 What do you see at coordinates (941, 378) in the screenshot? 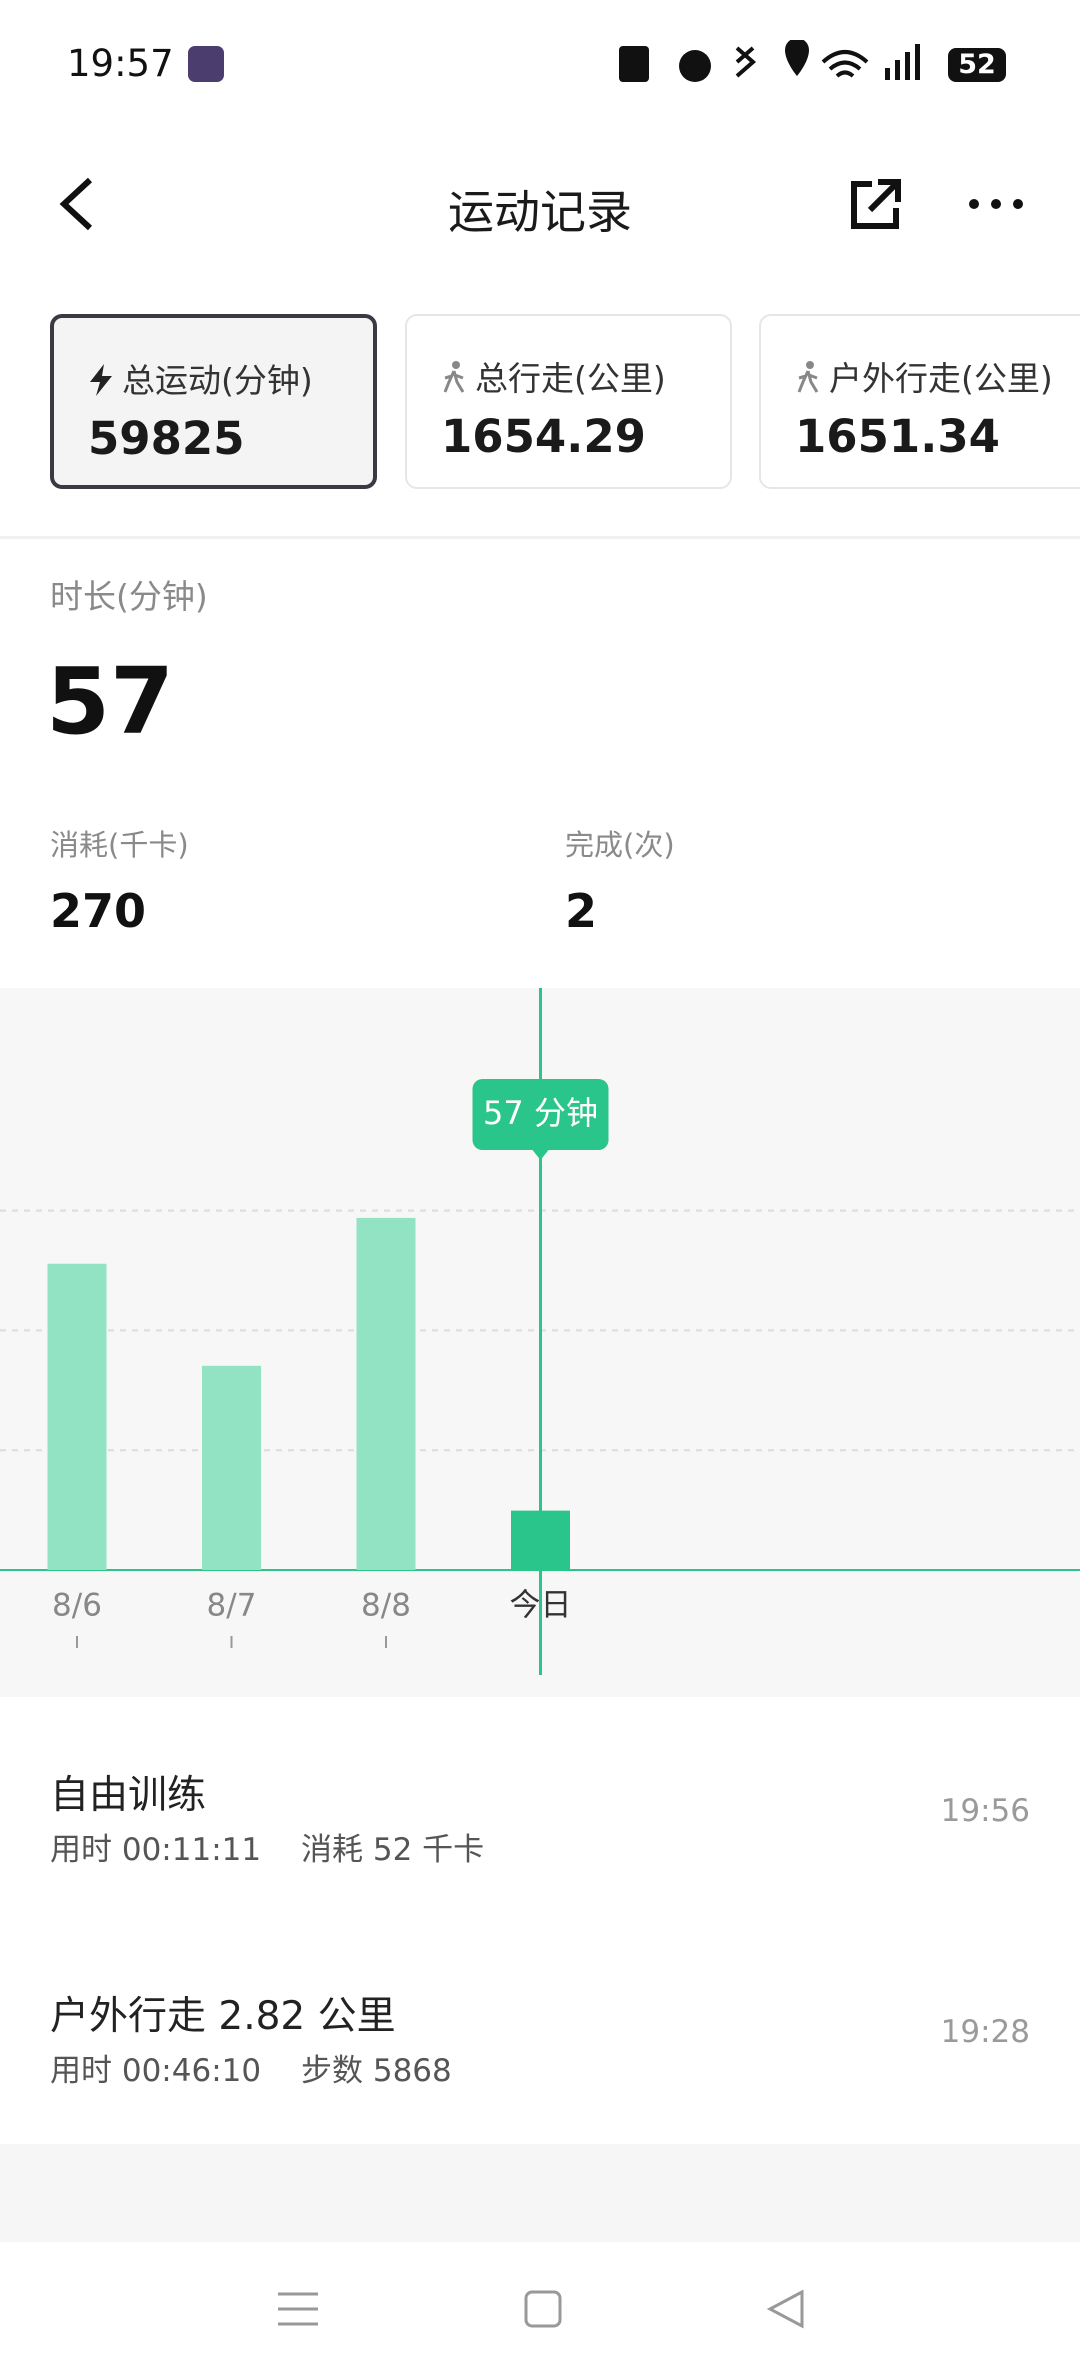
I see `card-label: 户外行走(公里)` at bounding box center [941, 378].